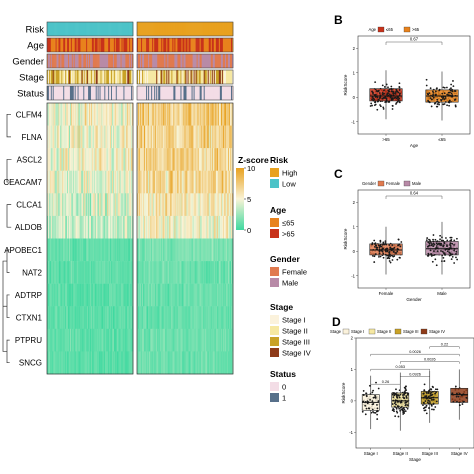 This screenshot has width=474, height=474. I want to click on panel-legend-swatch, so click(407, 183).